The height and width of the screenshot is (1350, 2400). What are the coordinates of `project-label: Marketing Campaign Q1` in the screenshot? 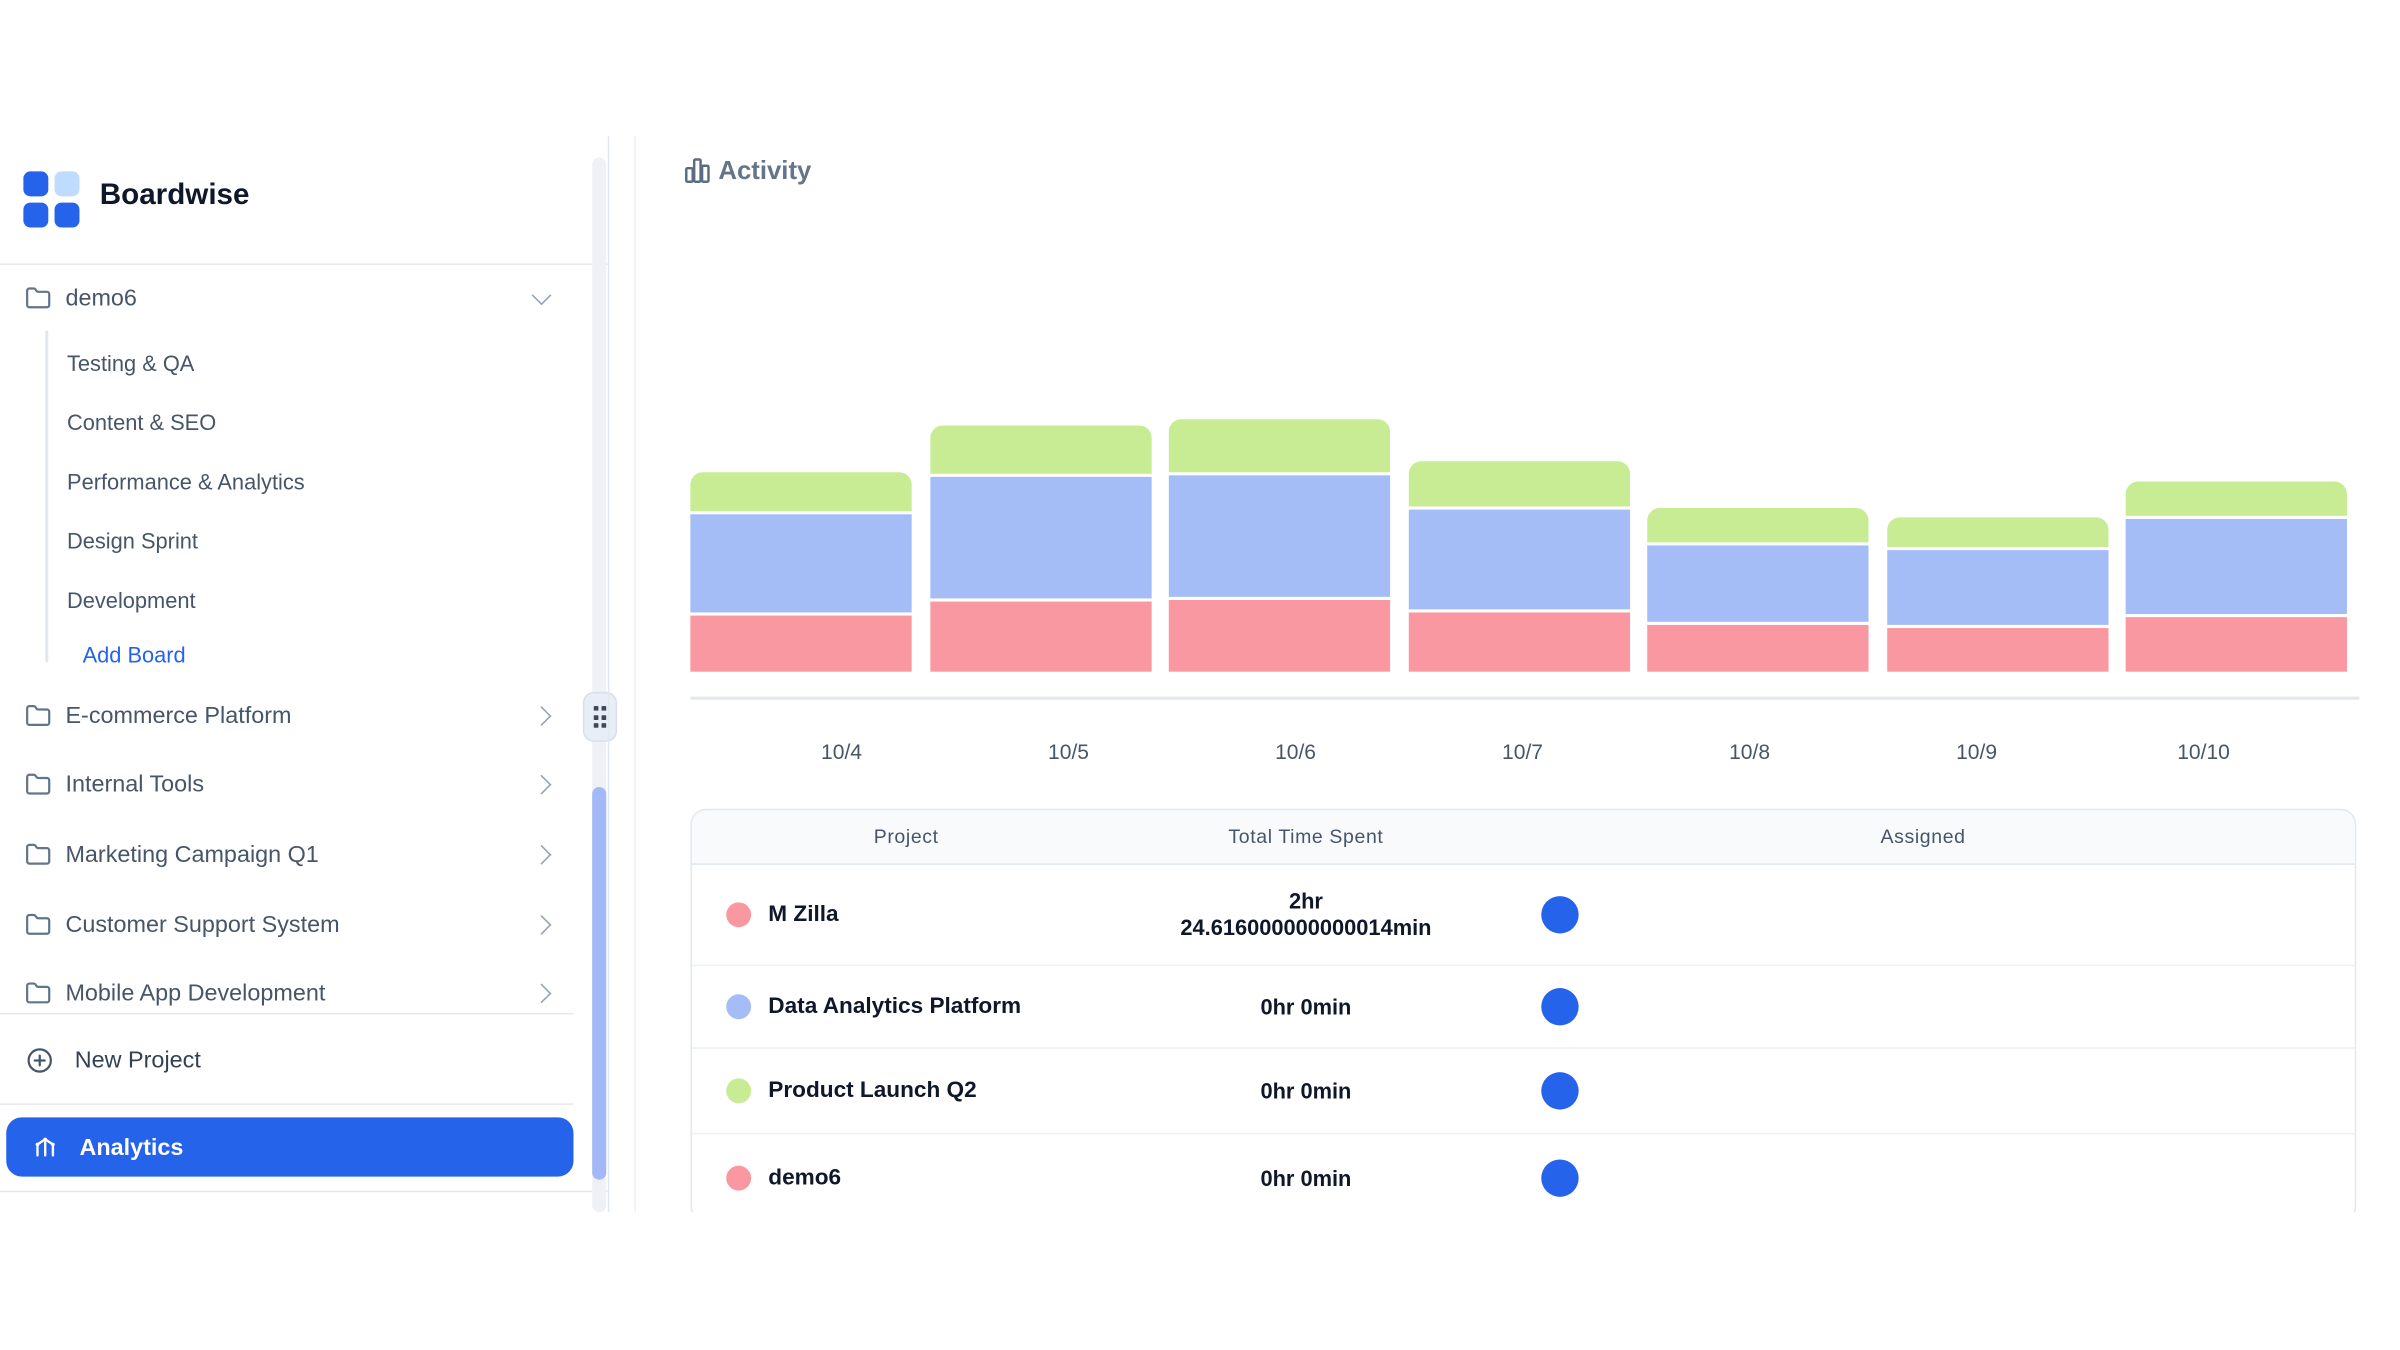 It's located at (192, 855).